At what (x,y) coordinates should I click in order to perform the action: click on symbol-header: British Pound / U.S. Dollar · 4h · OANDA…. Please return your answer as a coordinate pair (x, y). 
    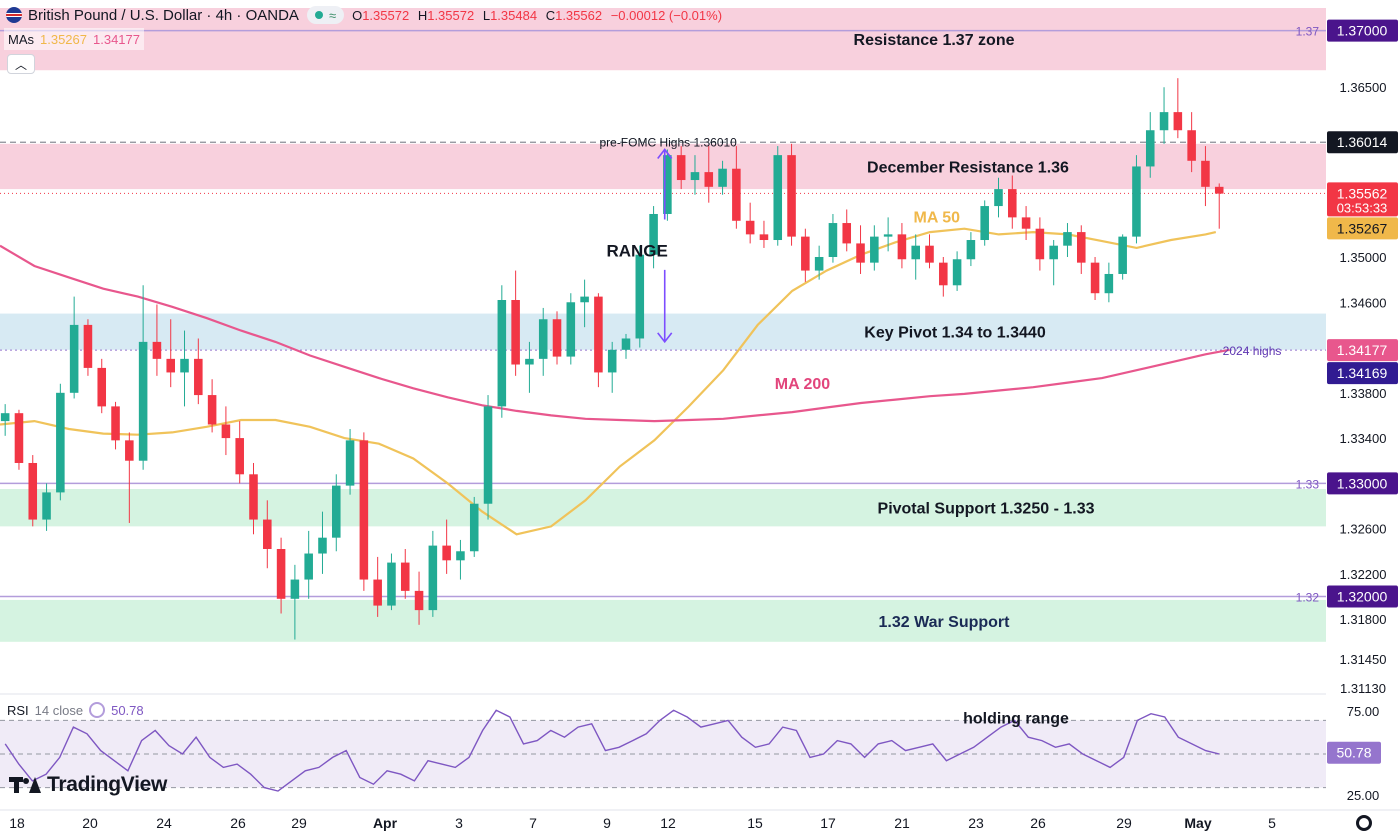
    Looking at the image, I should click on (366, 15).